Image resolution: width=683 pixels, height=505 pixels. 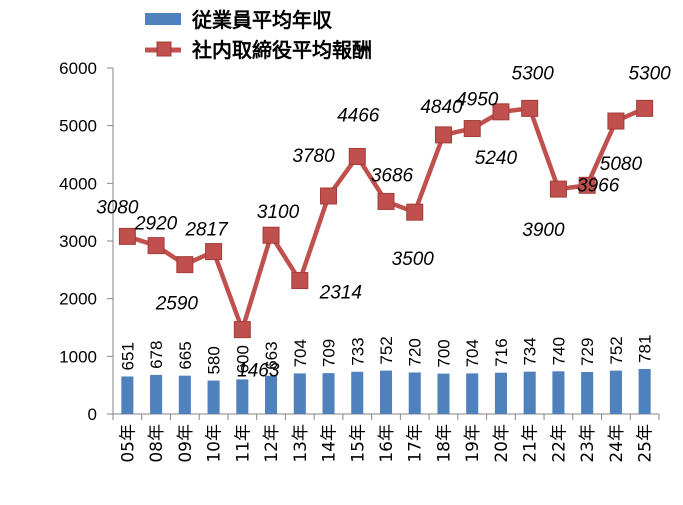 What do you see at coordinates (78, 126) in the screenshot?
I see `y-tick-label: 5000` at bounding box center [78, 126].